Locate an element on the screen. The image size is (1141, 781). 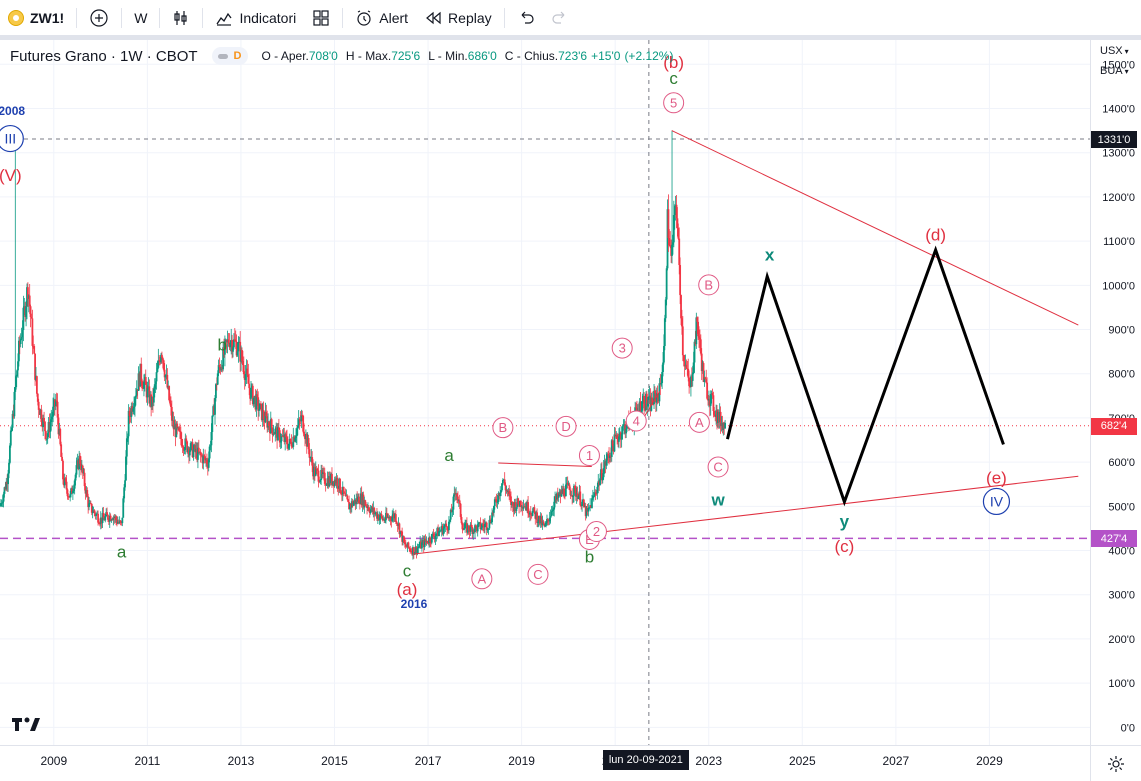
price-tick-label: 600'0 is located at coordinates (1121, 463).